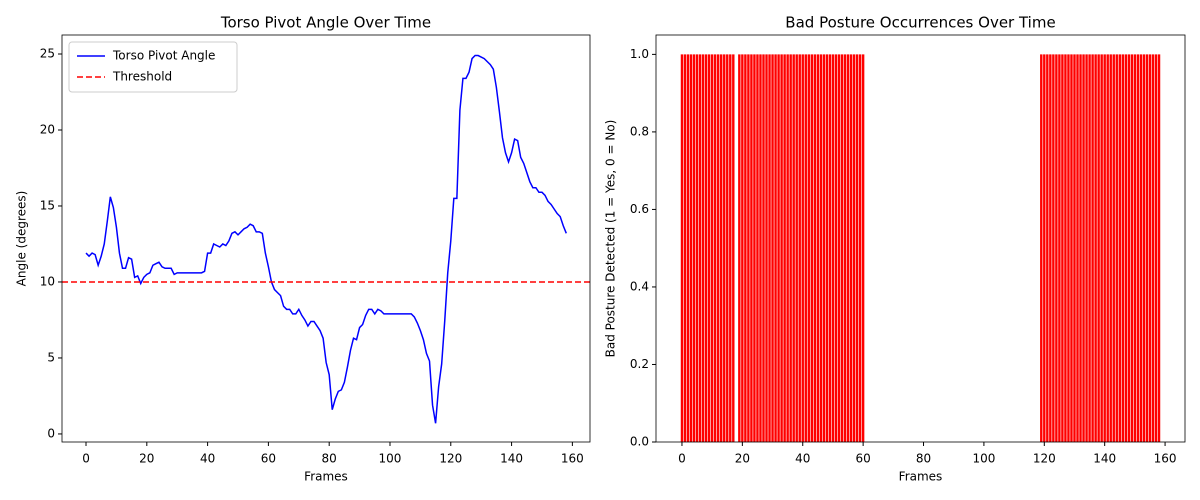 The image size is (1200, 500). Describe the element at coordinates (983, 459) in the screenshot. I see `x-tick-label: 100` at that location.